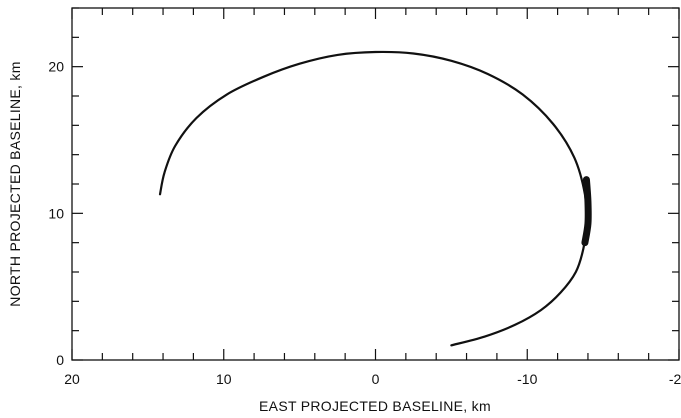  I want to click on x-axis-title: EAST PROJECTED BASELINE, km, so click(375, 406).